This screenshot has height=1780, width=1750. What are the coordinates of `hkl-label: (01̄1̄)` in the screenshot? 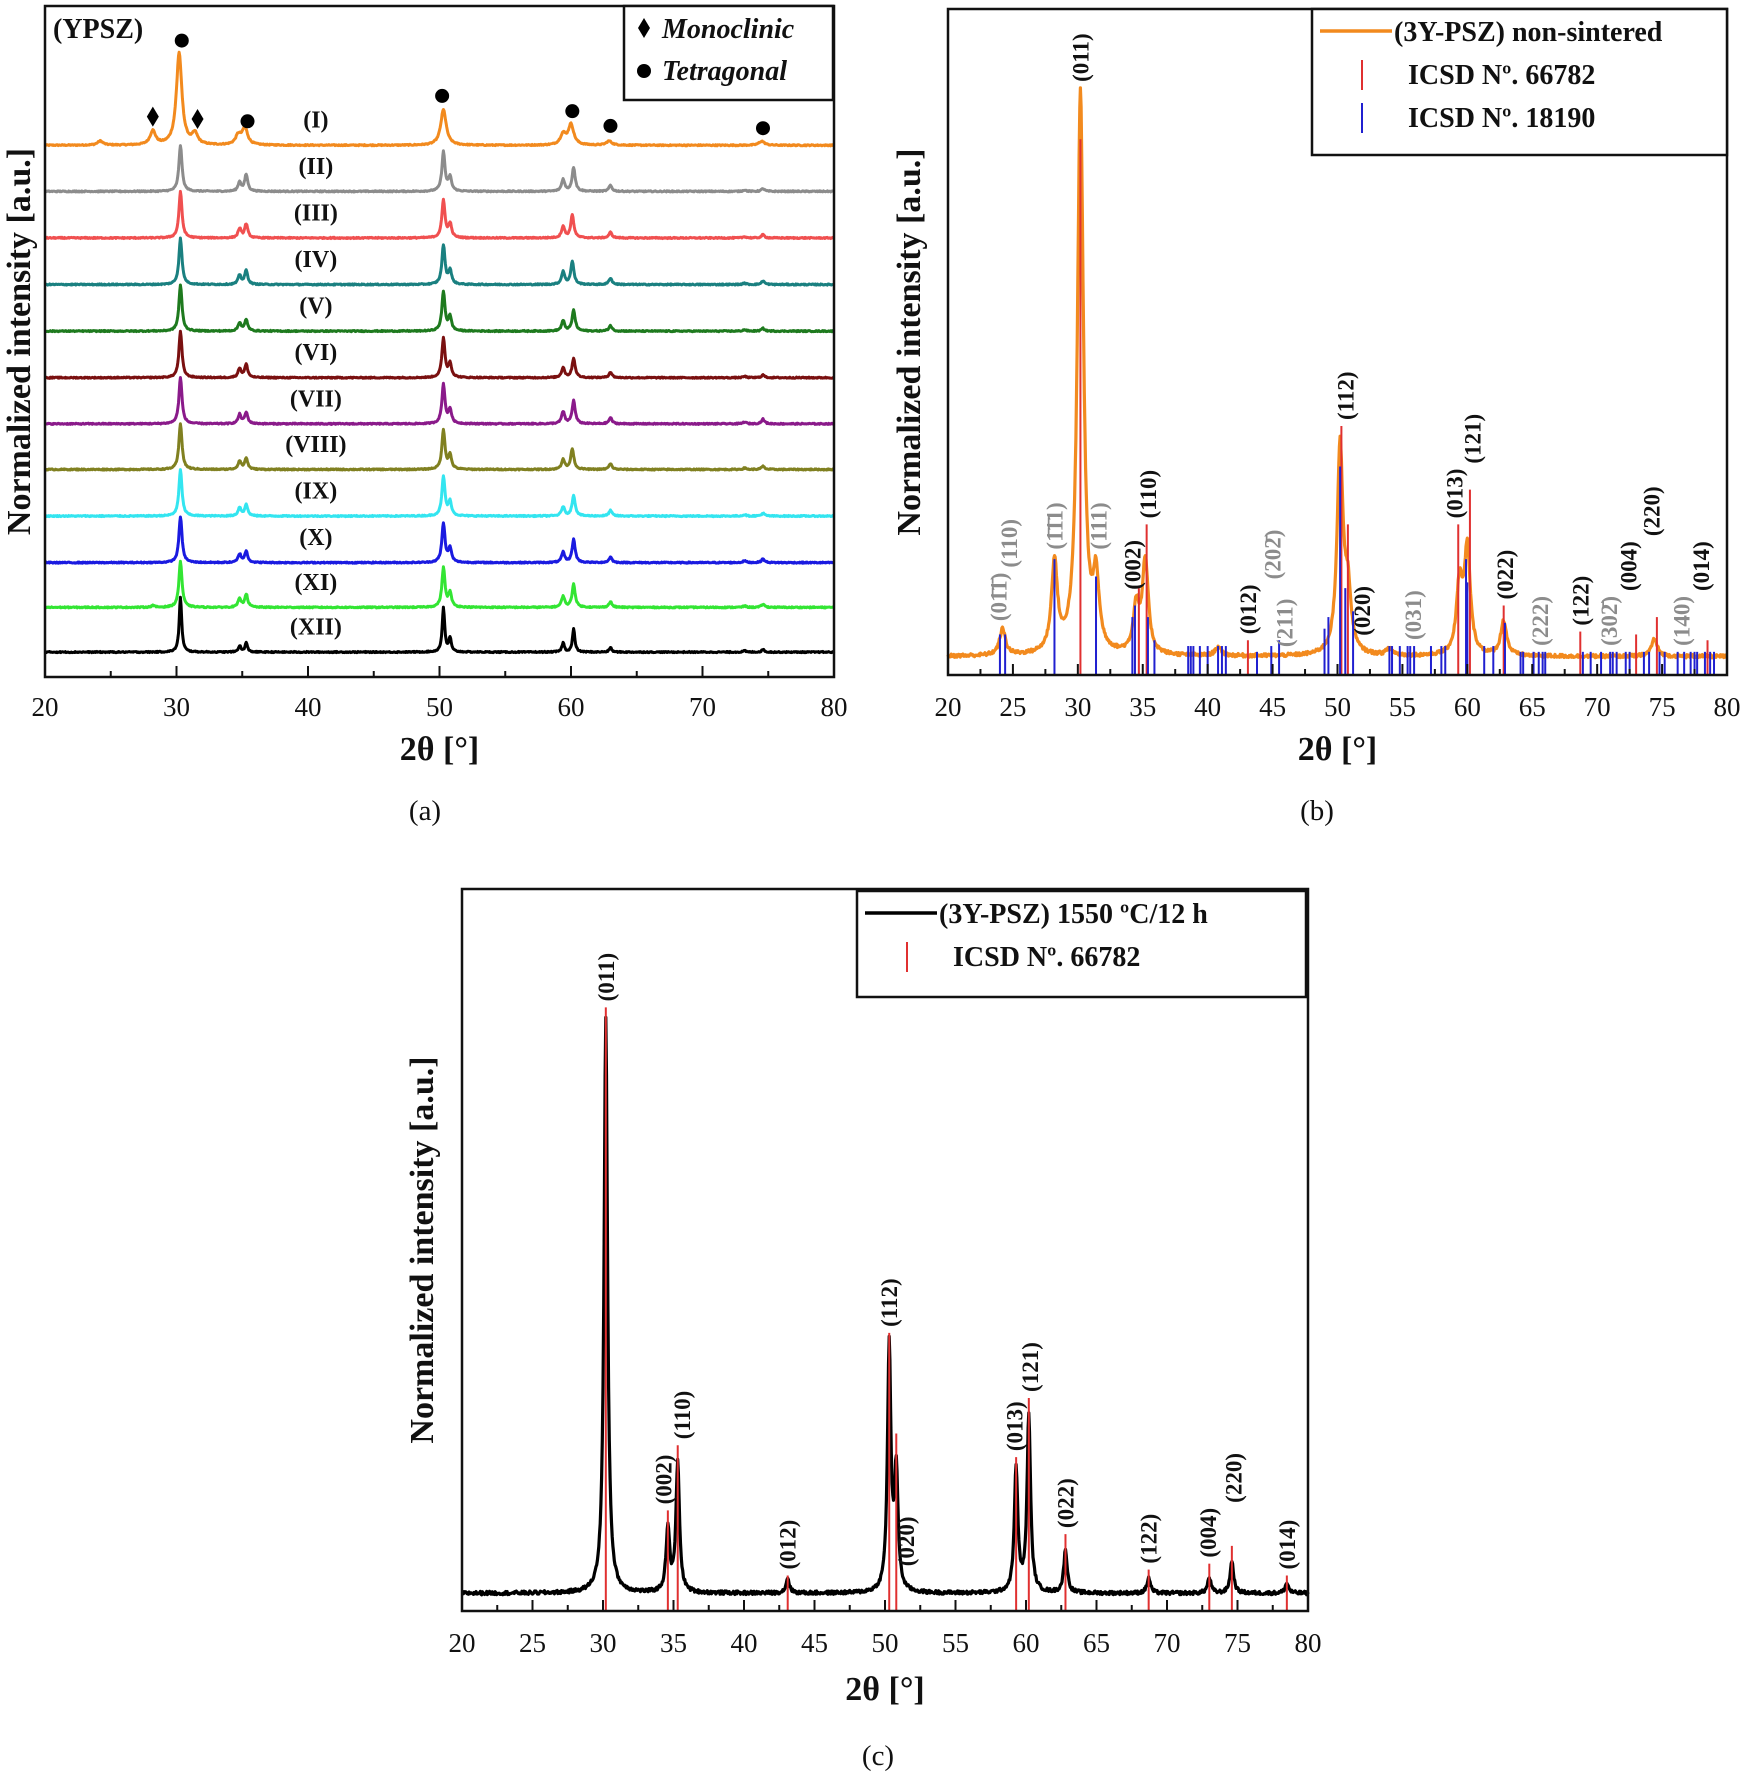 It's located at (999, 597).